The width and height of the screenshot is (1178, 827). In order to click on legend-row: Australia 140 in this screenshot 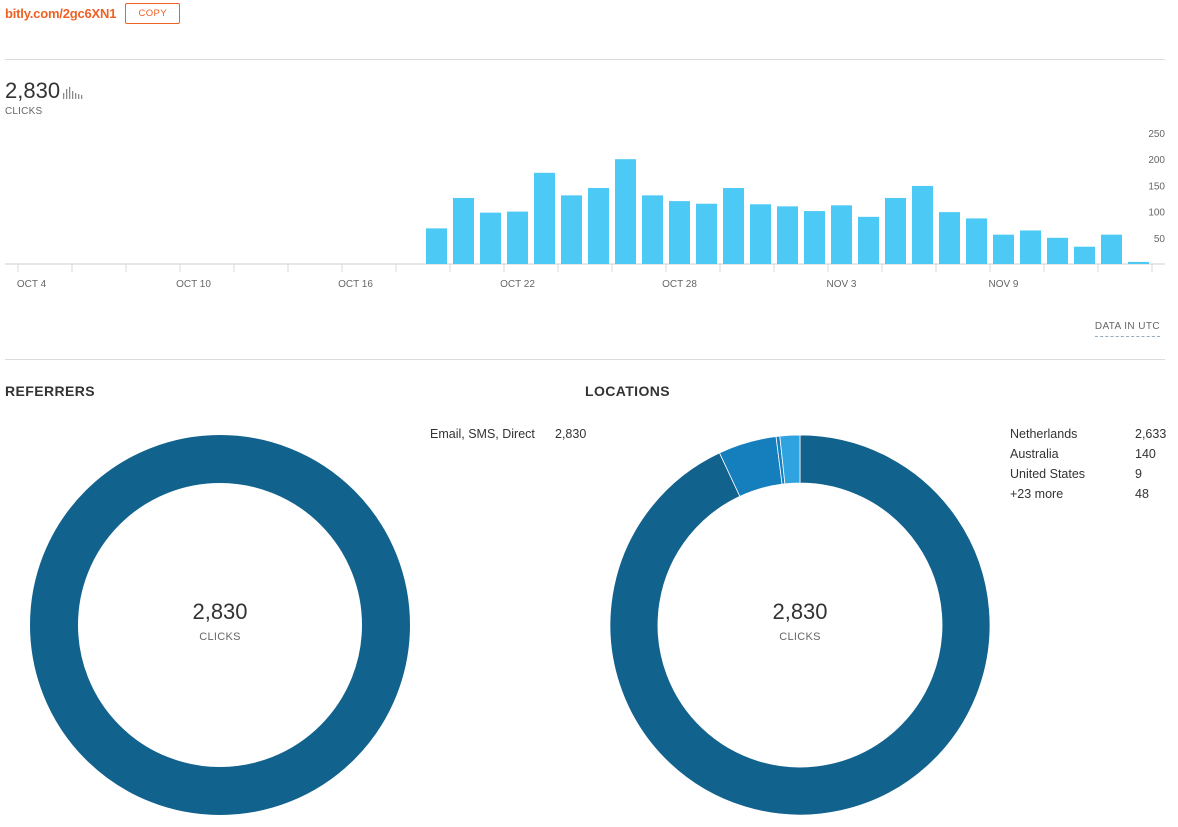, I will do `click(1088, 454)`.